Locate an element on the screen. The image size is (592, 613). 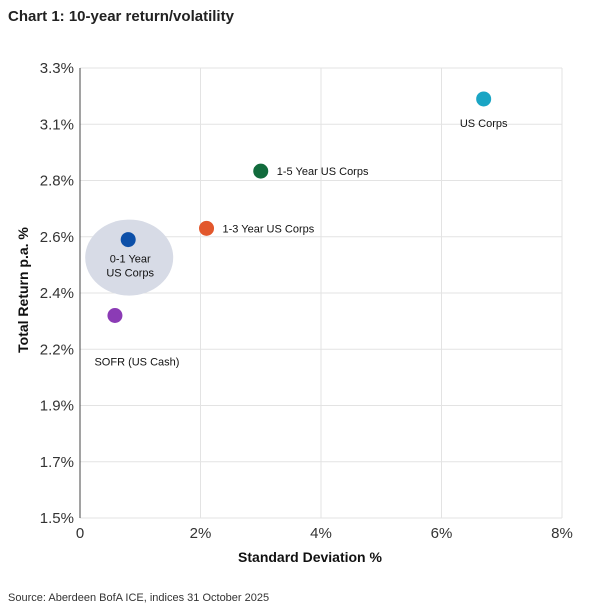
point-label: SOFR (US Cash) is located at coordinates (136, 363).